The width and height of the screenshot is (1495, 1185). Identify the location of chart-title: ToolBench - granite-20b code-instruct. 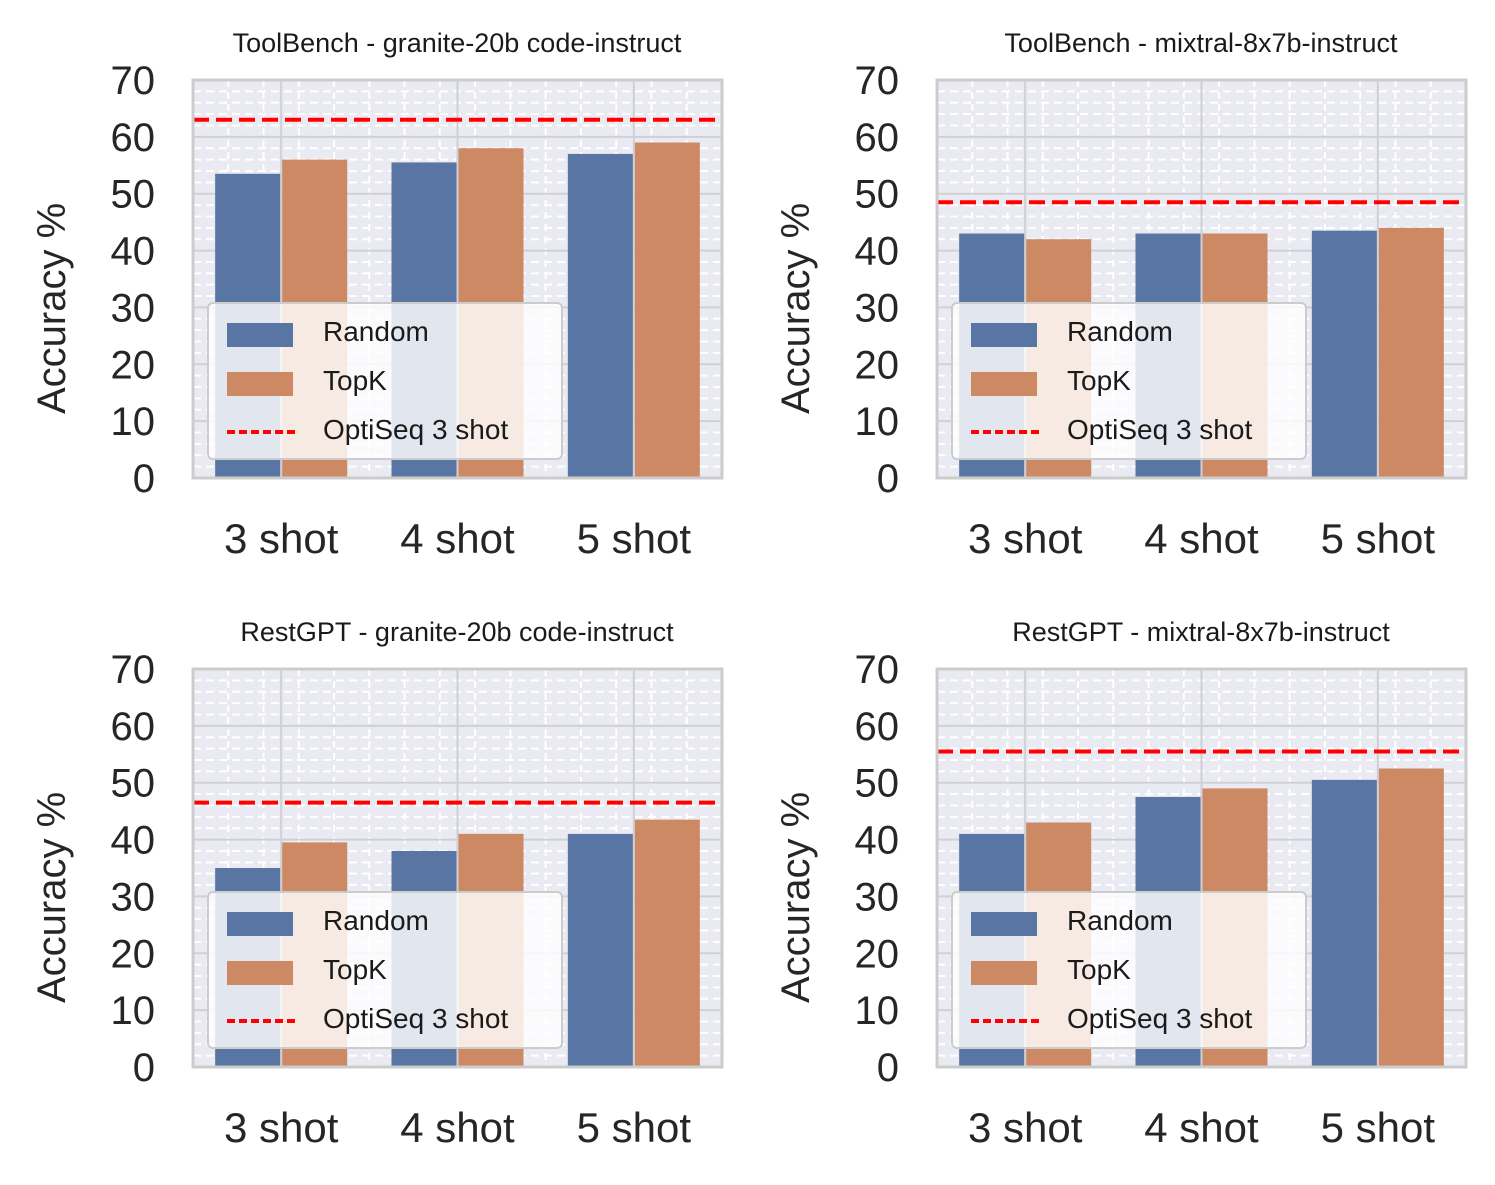
(457, 43).